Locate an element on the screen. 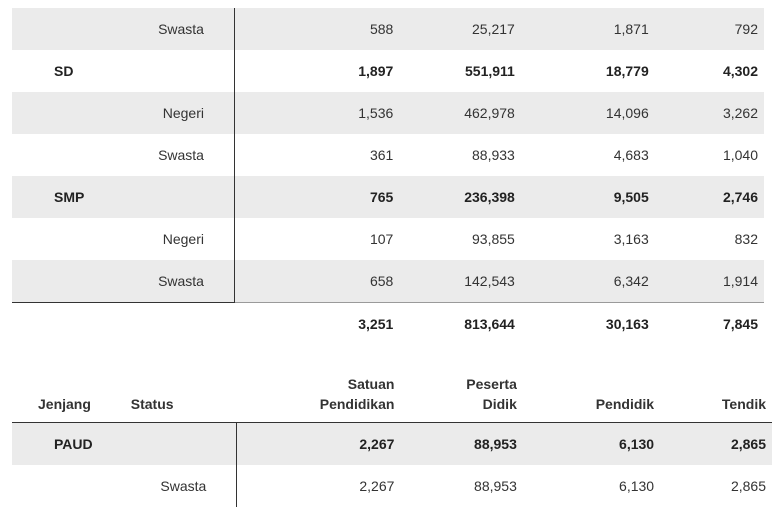 This screenshot has width=780, height=516. cell-pendidik: 18,779 is located at coordinates (587, 71).